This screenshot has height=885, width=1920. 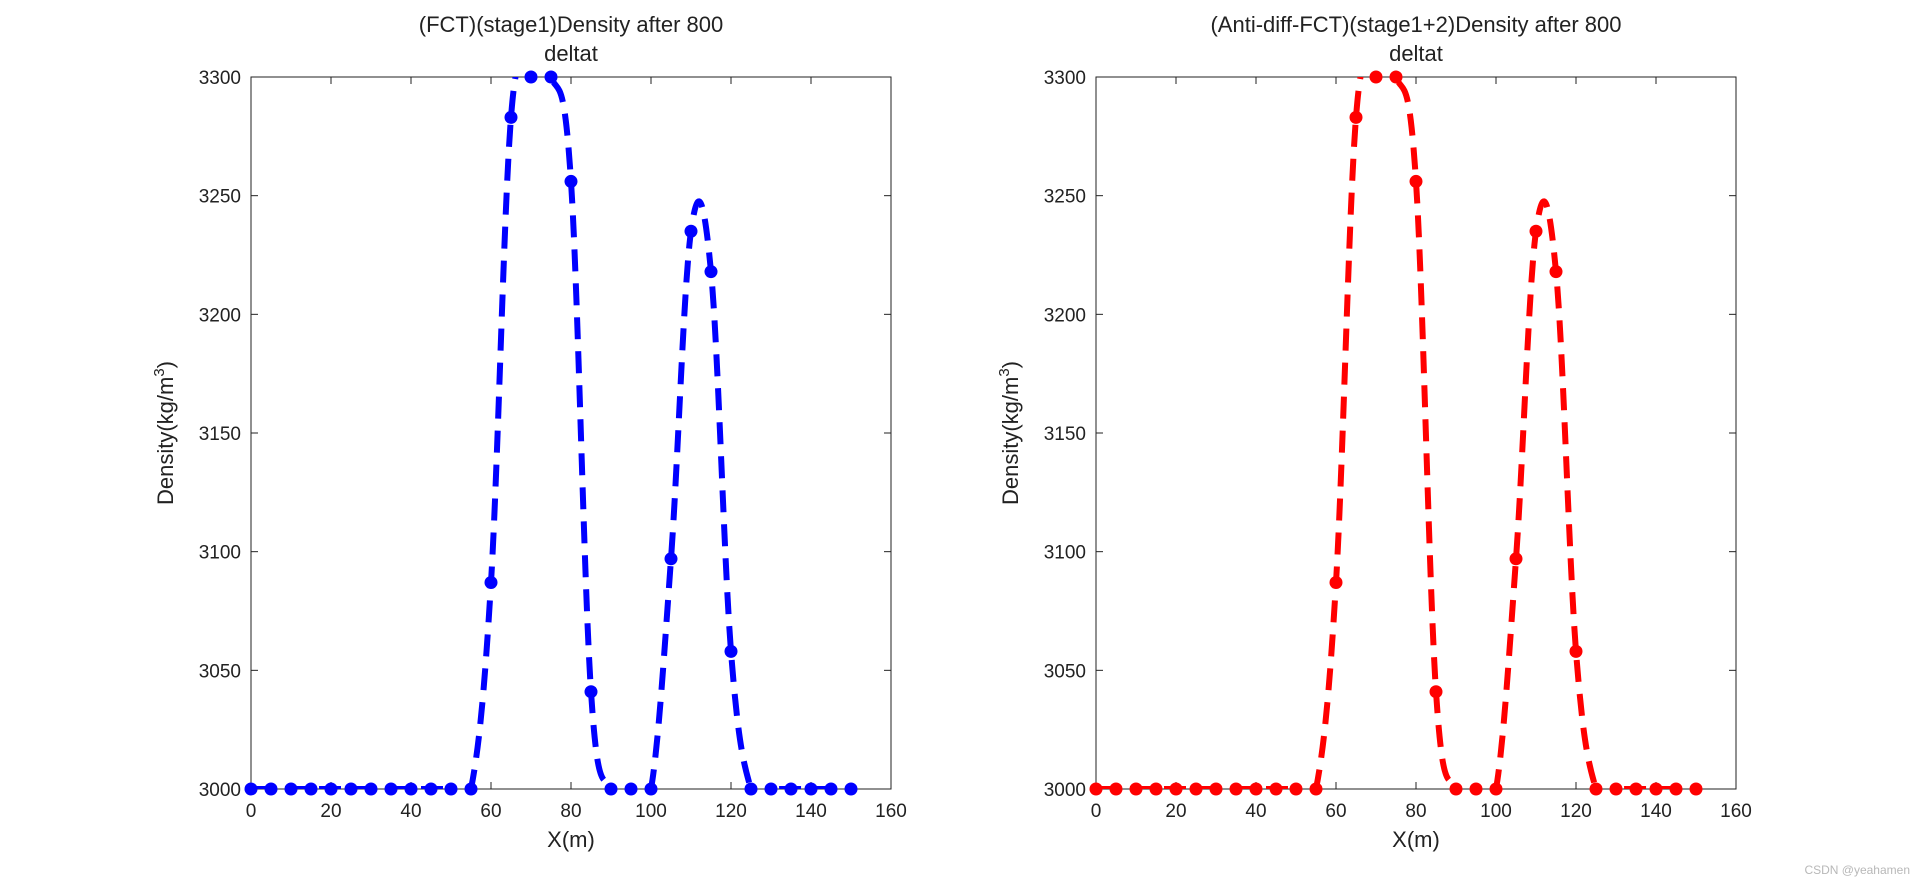 I want to click on chart-title-line: (FCT)(stage1)Density after 800, so click(x=571, y=24).